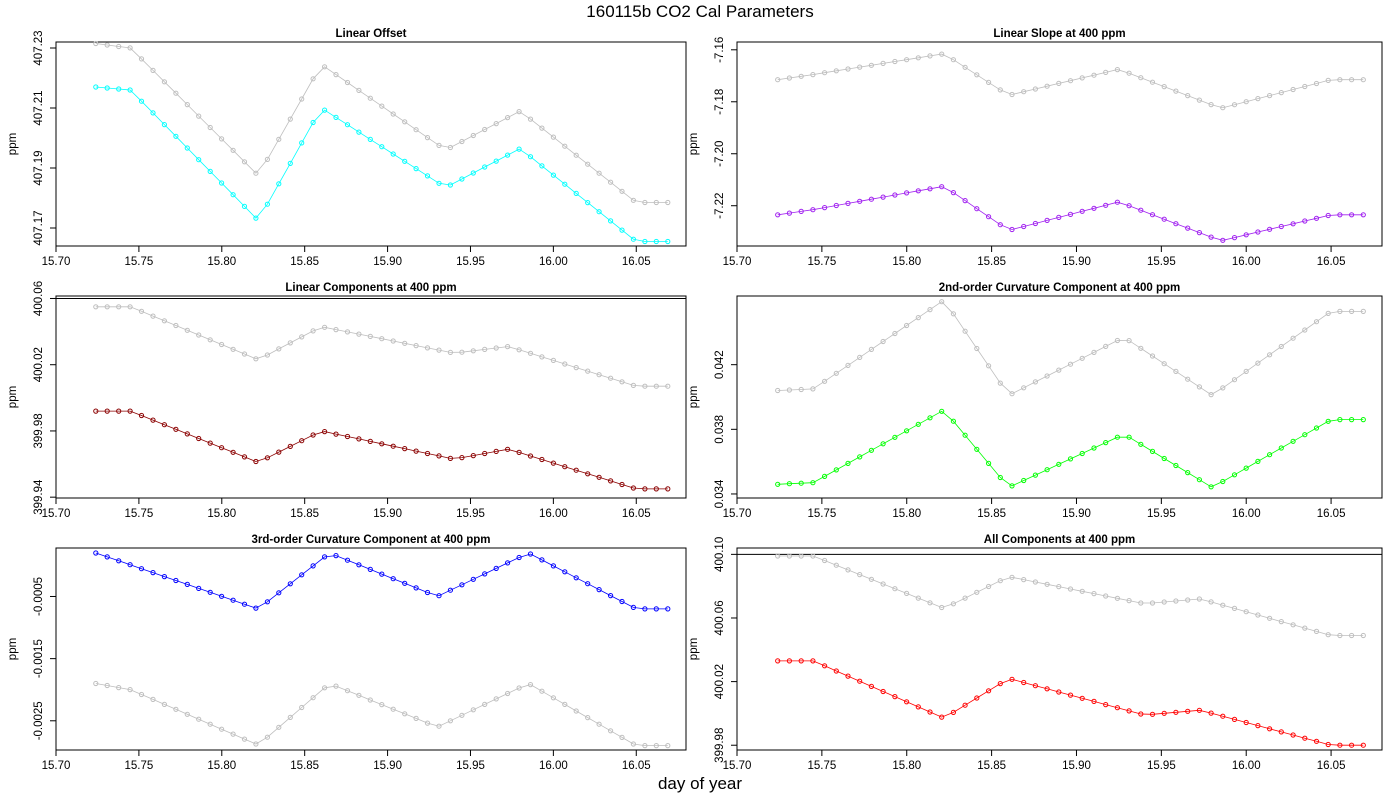 This screenshot has width=1400, height=800. I want to click on x-tick-label: 15.80, so click(906, 514).